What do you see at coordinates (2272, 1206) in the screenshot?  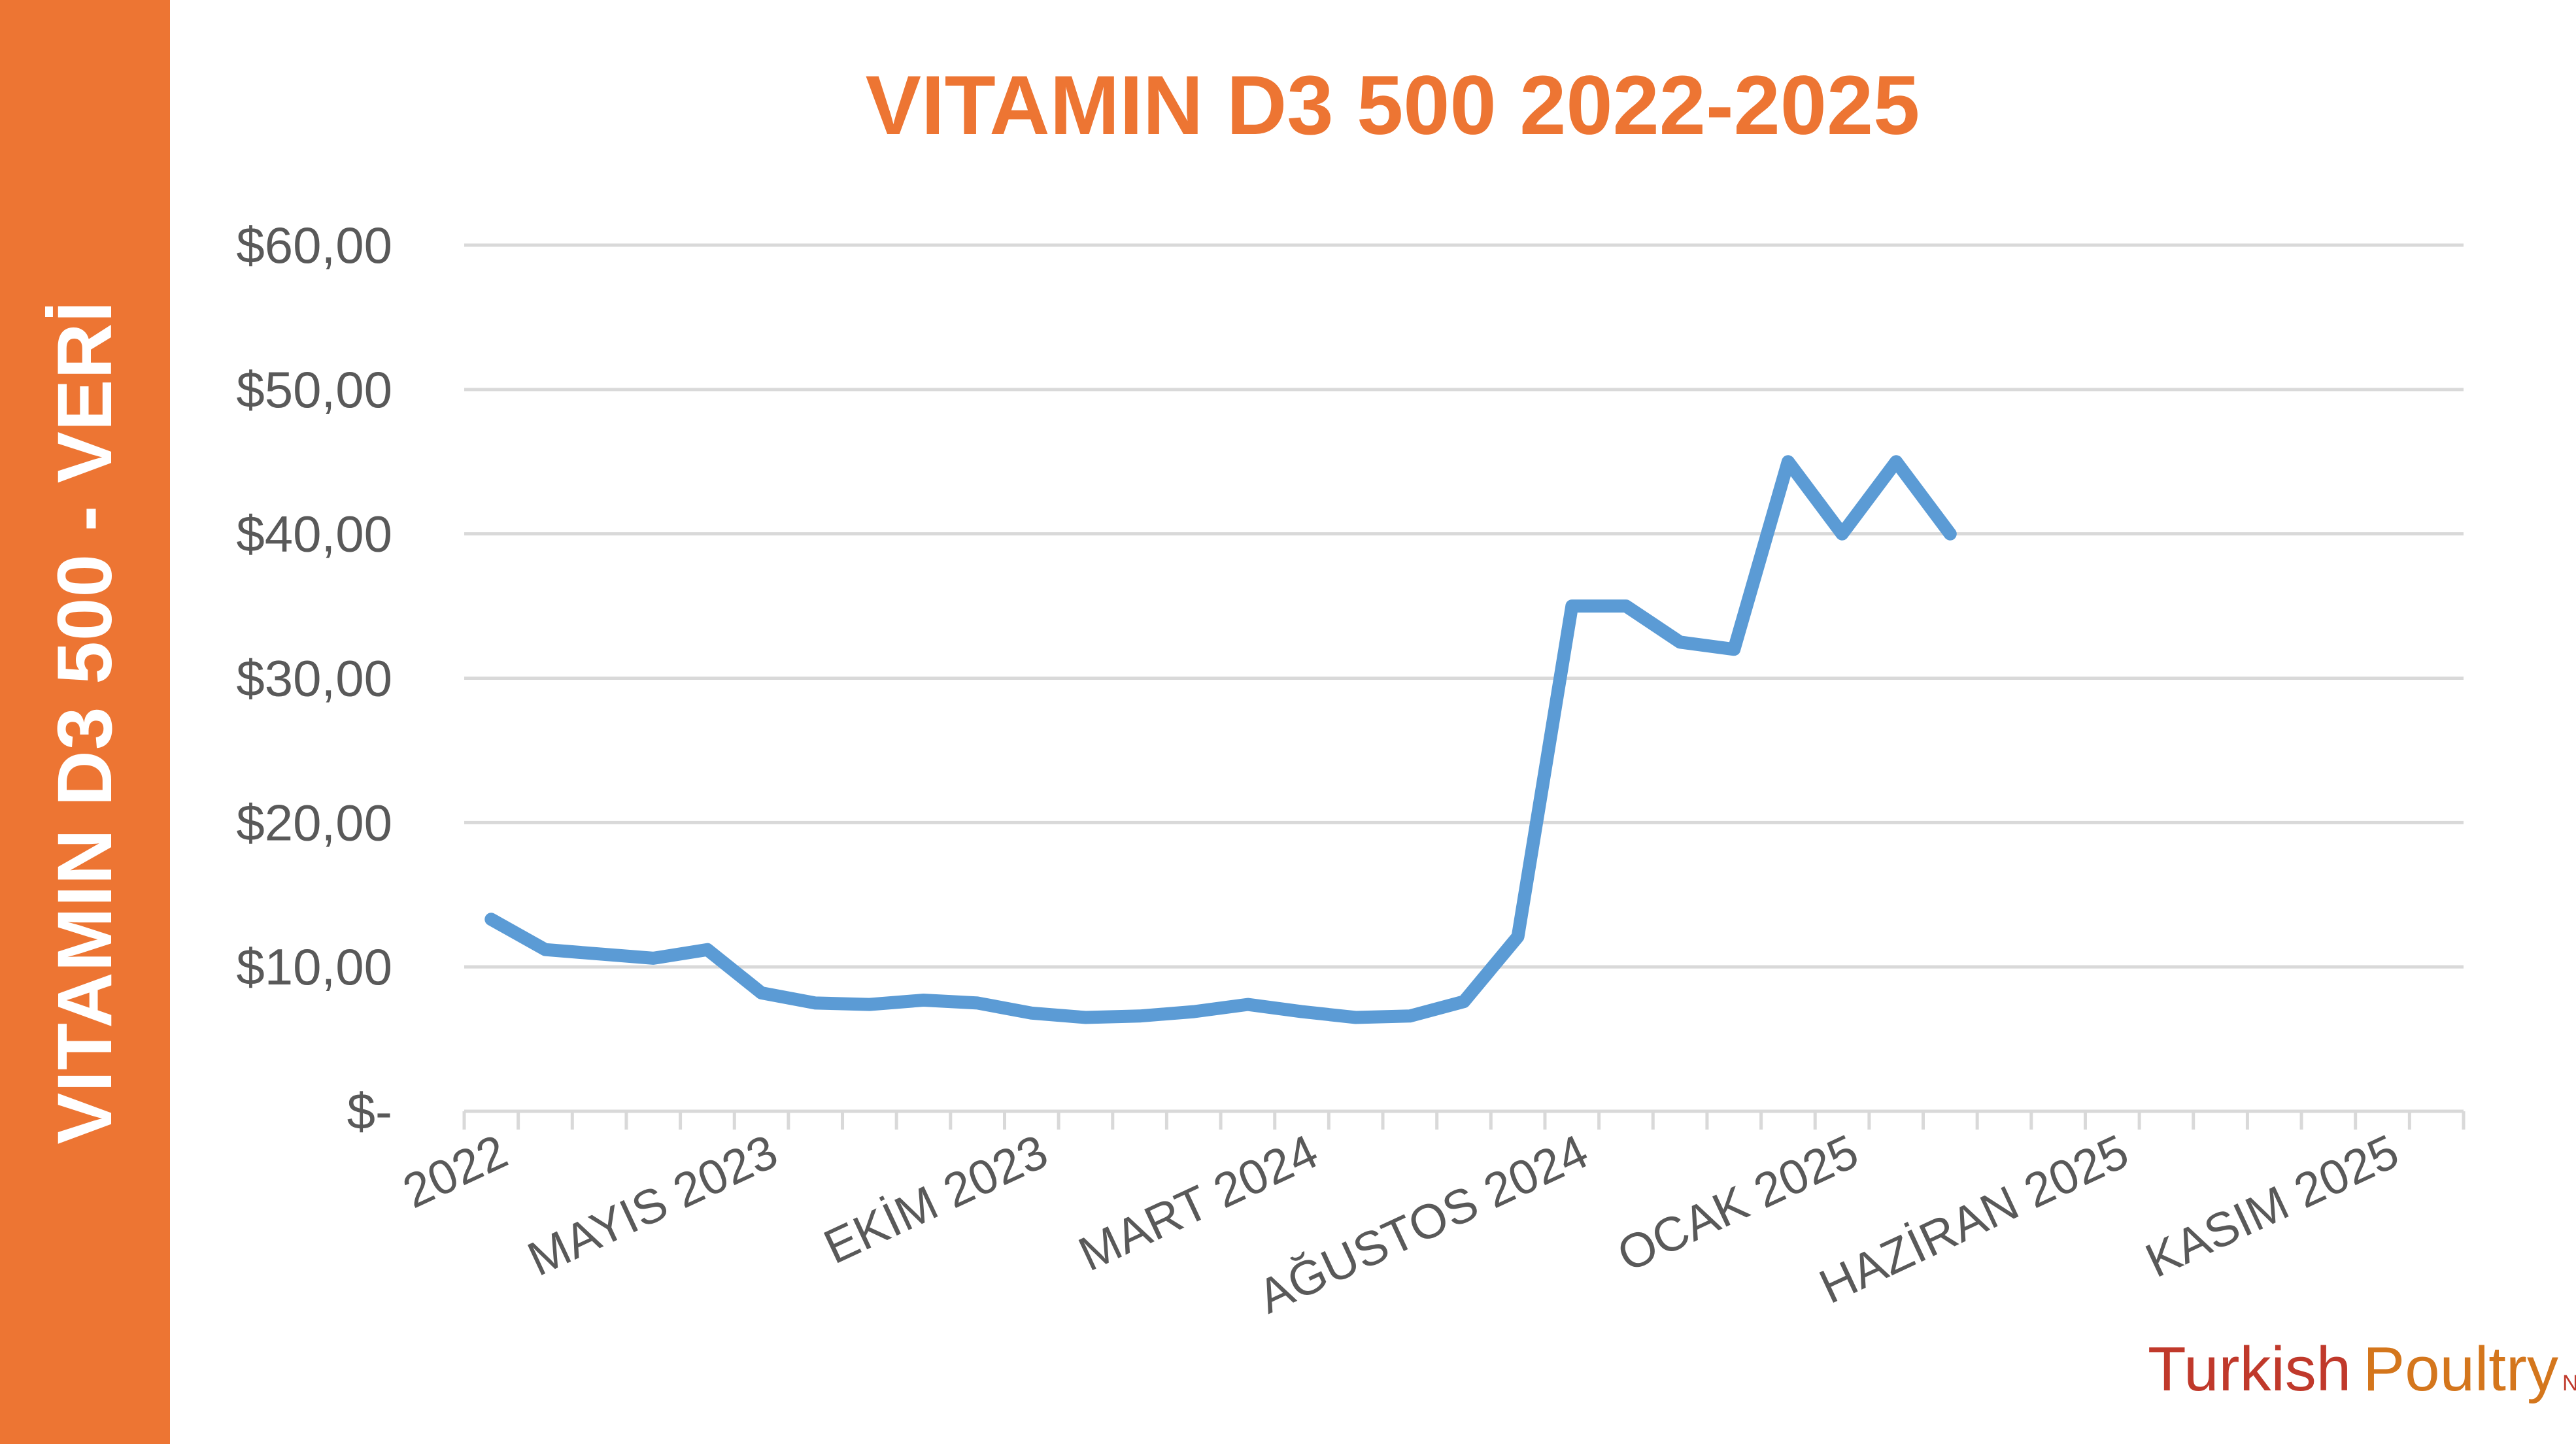 I see `x-tick-label: KASIM 2025` at bounding box center [2272, 1206].